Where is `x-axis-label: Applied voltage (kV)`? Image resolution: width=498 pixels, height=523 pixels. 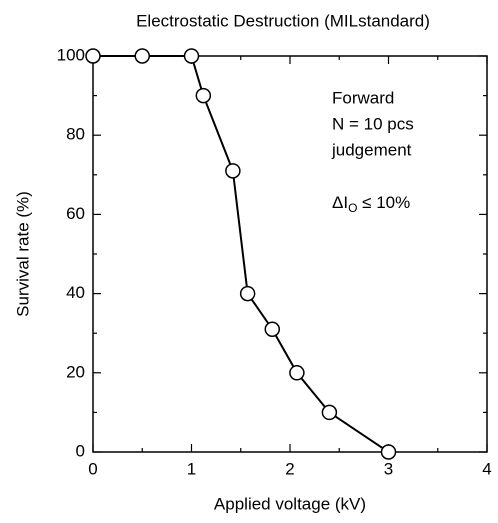 x-axis-label: Applied voltage (kV) is located at coordinates (290, 503).